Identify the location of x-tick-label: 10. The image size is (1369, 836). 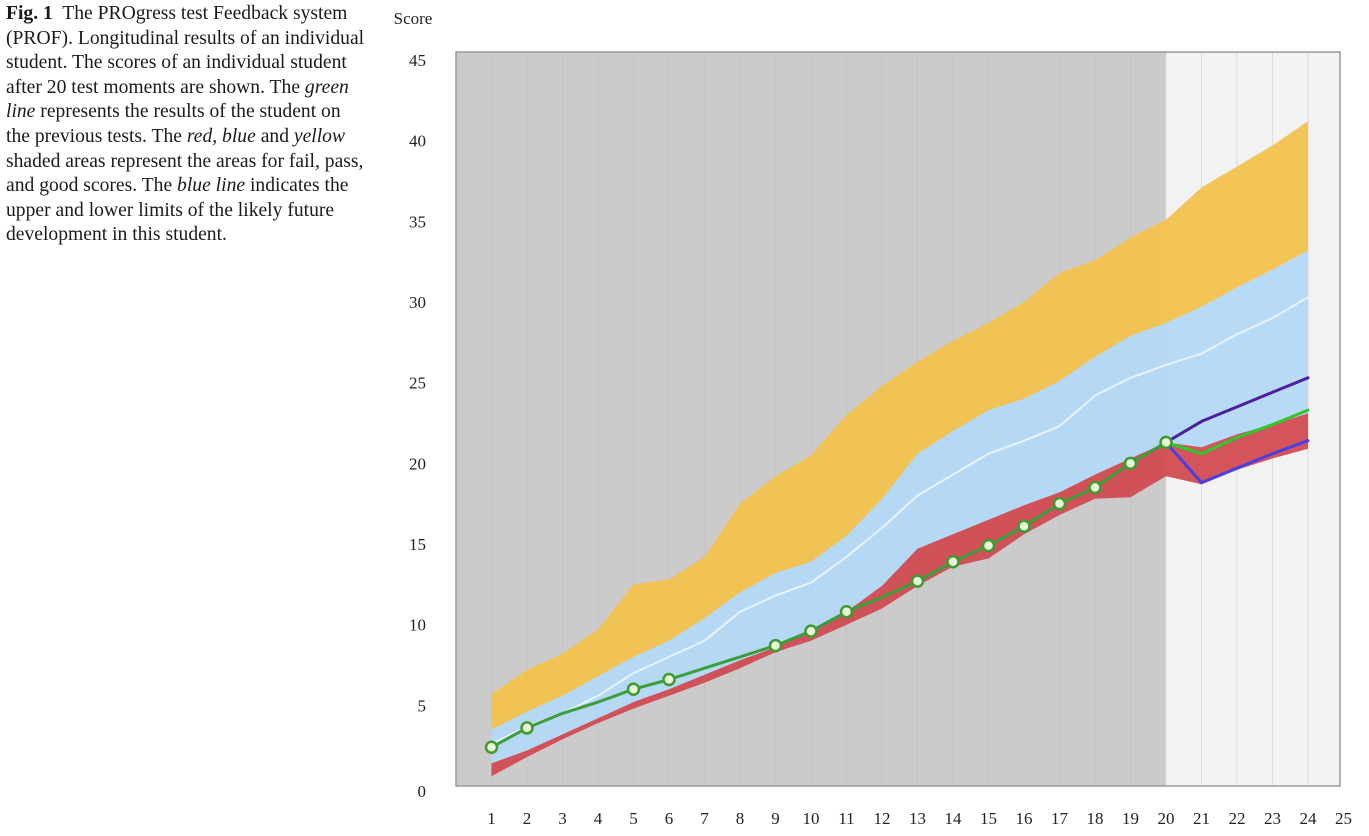
(811, 818).